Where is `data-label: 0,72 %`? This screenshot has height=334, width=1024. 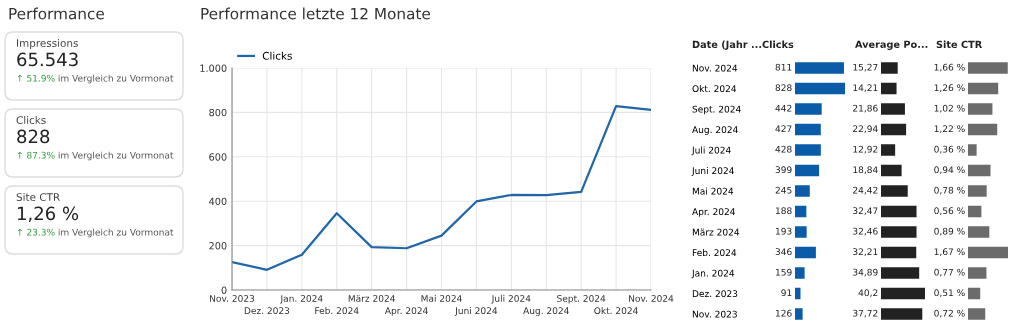
data-label: 0,72 % is located at coordinates (949, 313).